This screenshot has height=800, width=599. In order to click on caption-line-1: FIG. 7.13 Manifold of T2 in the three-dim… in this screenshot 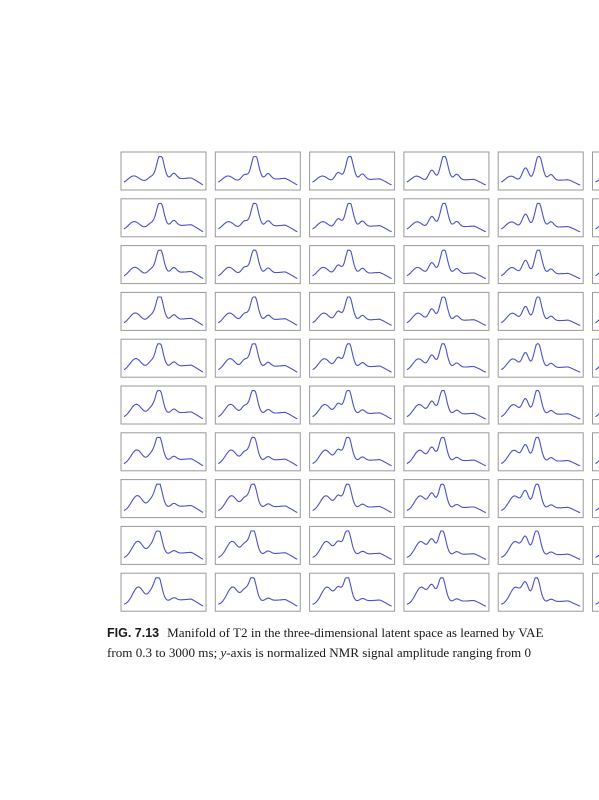, I will do `click(353, 633)`.